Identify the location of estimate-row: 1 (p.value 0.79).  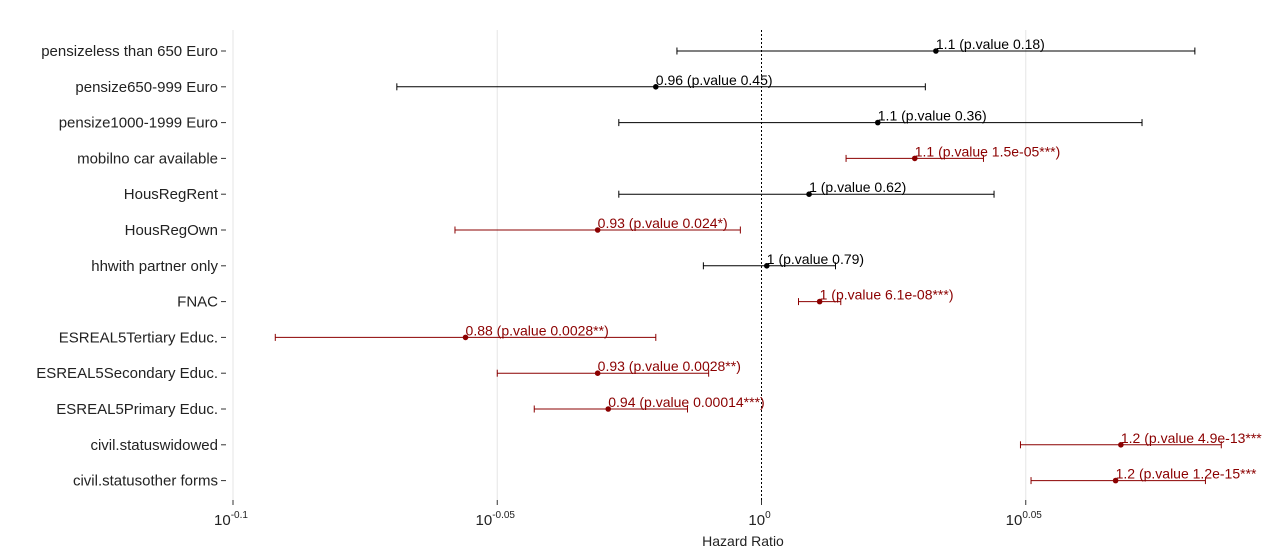
(783, 260).